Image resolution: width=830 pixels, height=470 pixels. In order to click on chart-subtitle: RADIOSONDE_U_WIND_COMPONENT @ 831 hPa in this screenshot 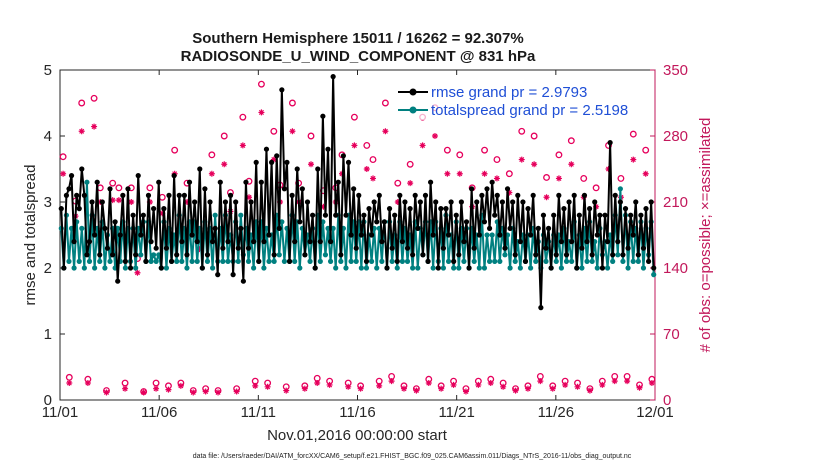, I will do `click(358, 56)`.